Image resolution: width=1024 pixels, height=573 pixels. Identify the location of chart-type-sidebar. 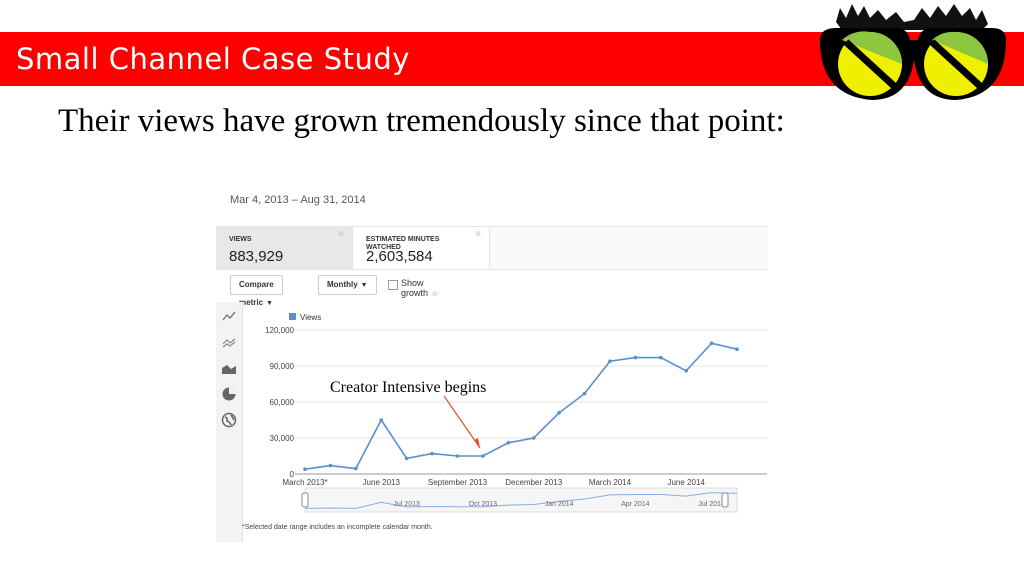
(229, 422).